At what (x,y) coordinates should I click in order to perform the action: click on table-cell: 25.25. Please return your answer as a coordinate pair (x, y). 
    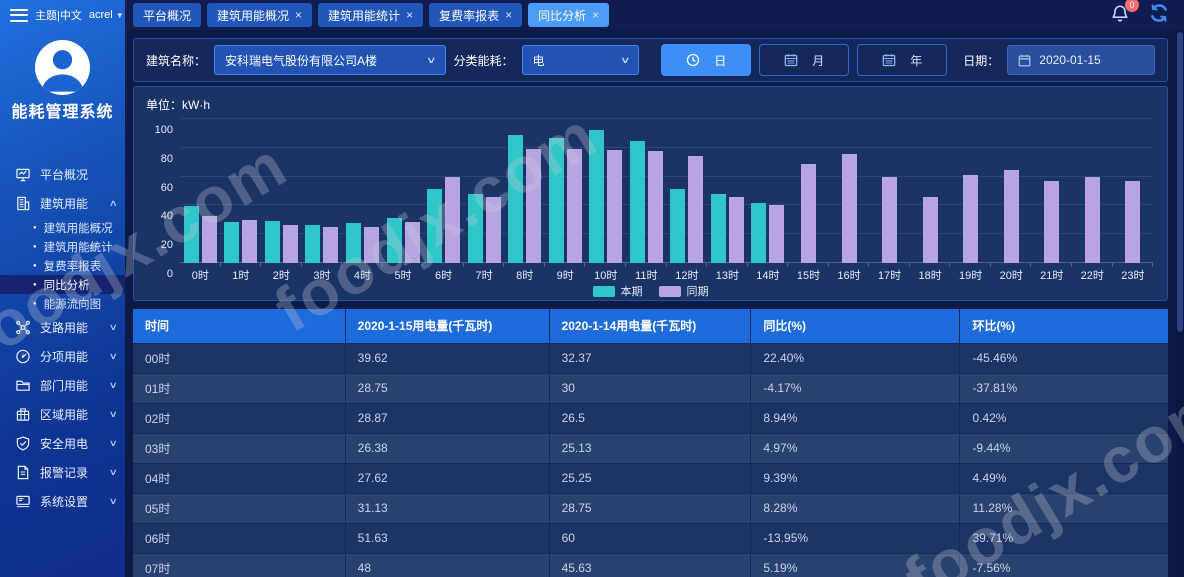
    Looking at the image, I should click on (649, 477).